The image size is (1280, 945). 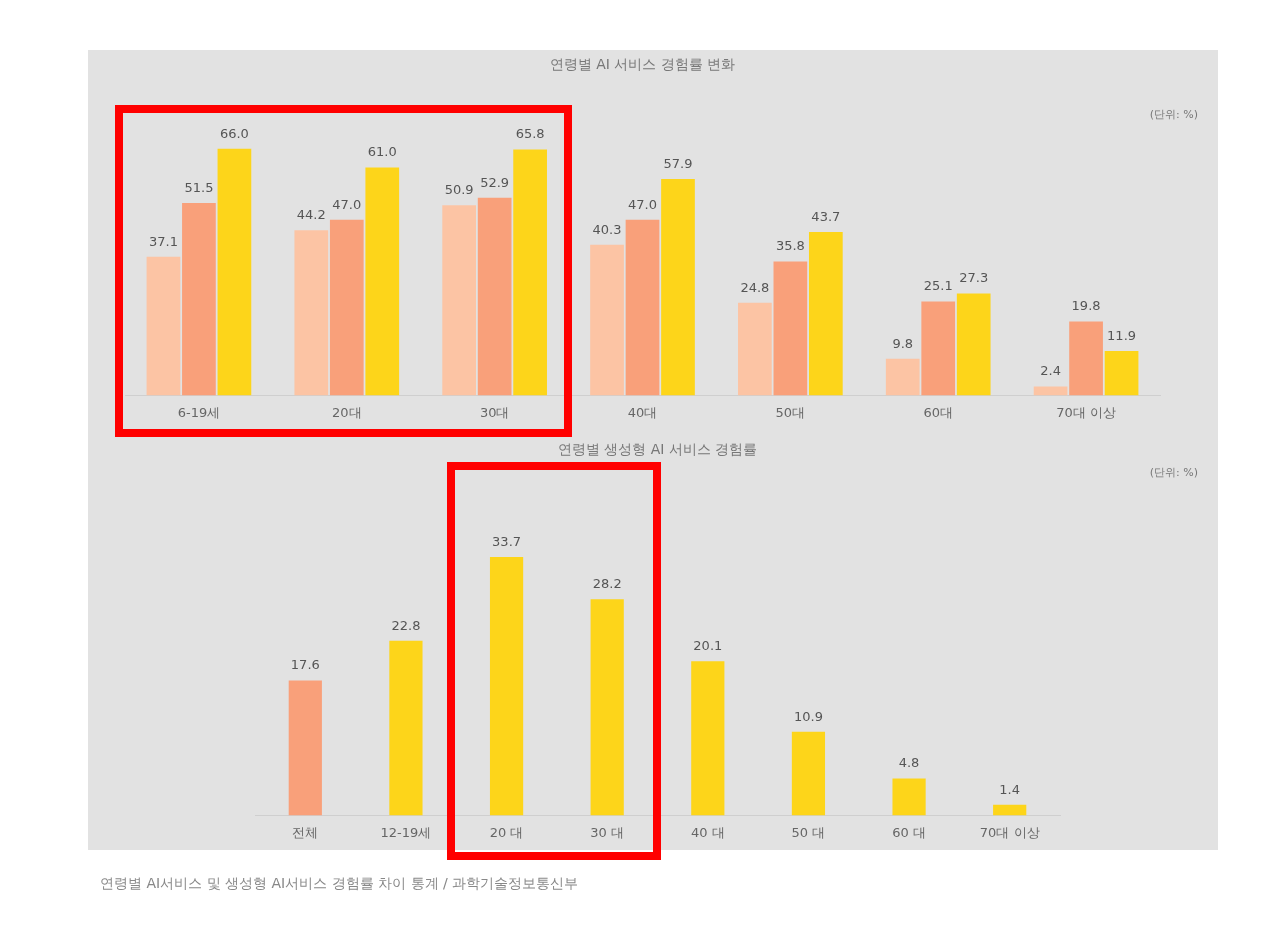 What do you see at coordinates (339, 884) in the screenshot?
I see `text: 연령별 AI서비스 및 생성형 AI서비스 경험률 차이 통계 / 과학기술정보통신부` at bounding box center [339, 884].